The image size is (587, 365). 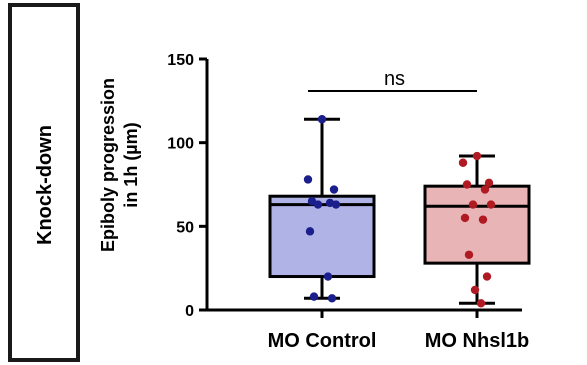 What do you see at coordinates (45, 185) in the screenshot?
I see `side-panel-label: Knock-down` at bounding box center [45, 185].